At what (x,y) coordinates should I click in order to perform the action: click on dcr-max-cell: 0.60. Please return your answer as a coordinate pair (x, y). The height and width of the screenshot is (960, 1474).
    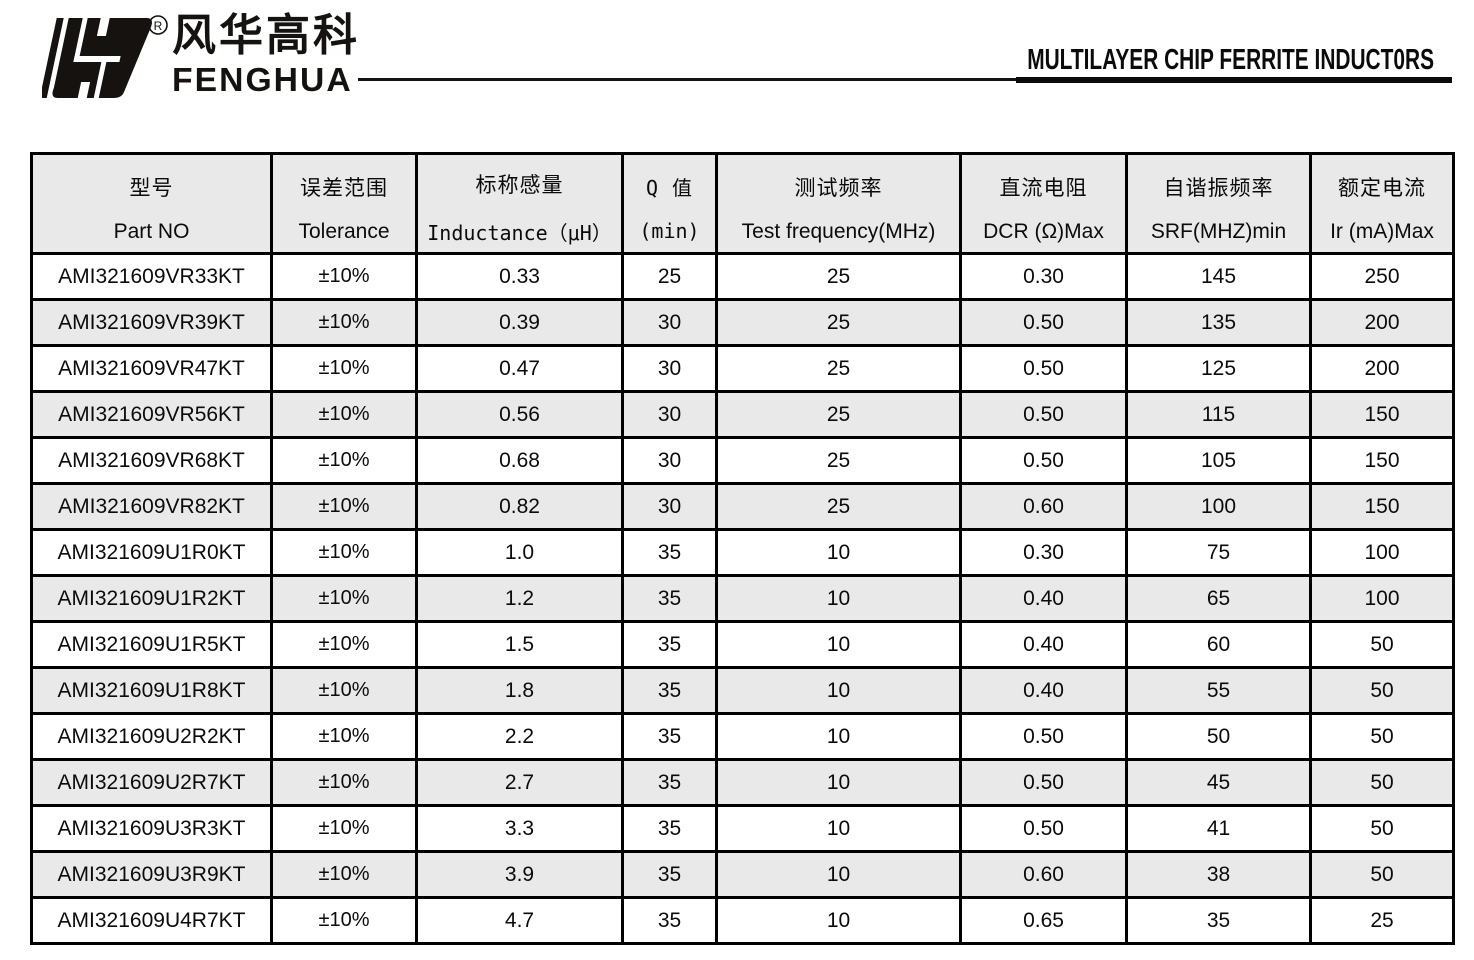
    Looking at the image, I should click on (1043, 874).